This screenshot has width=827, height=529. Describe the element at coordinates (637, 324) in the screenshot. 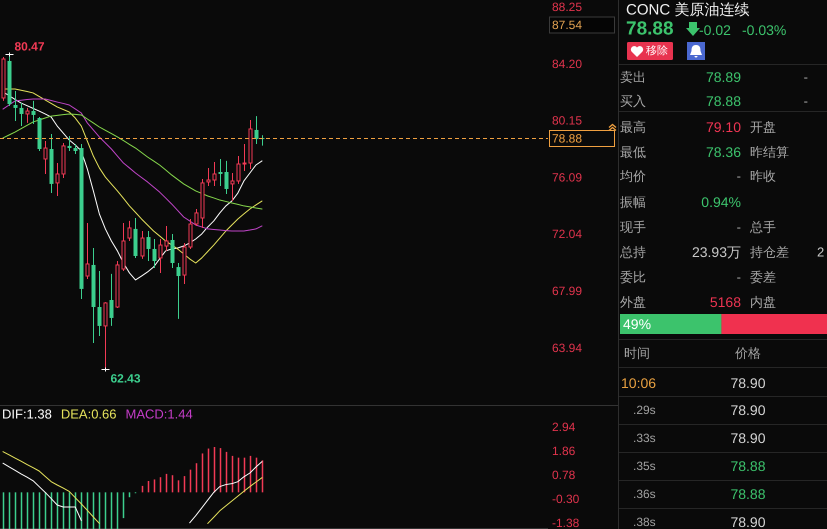

I see `data-label: 49%` at that location.